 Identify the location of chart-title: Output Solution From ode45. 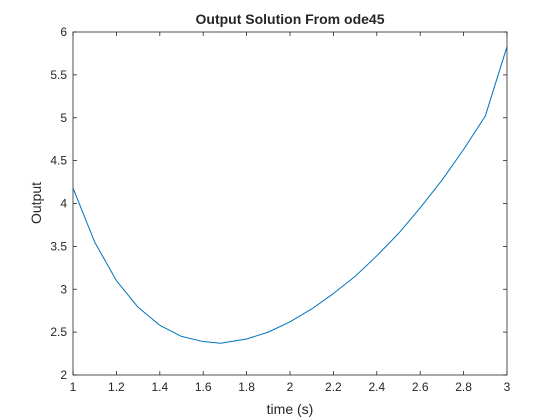
(290, 19).